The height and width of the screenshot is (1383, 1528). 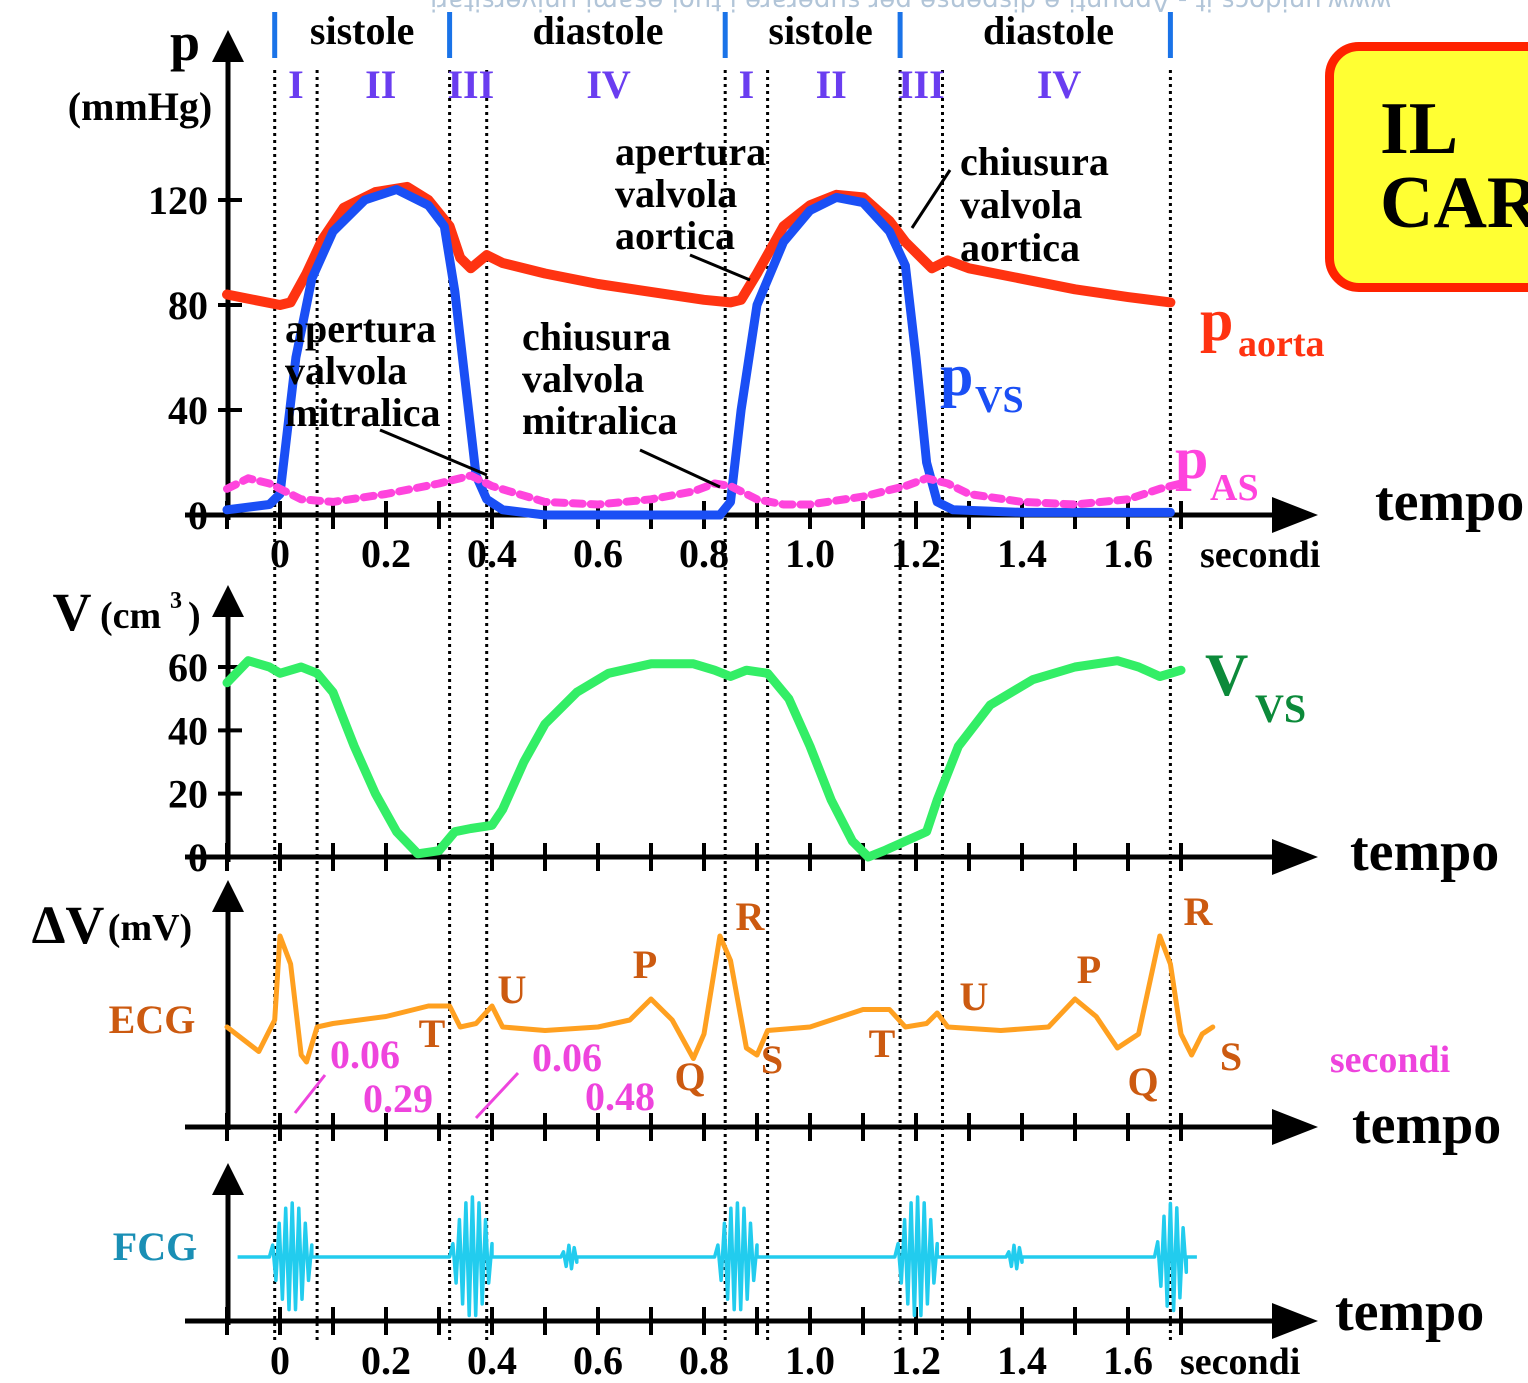 What do you see at coordinates (620, 1096) in the screenshot?
I see `interval-label-bottom: 0.48` at bounding box center [620, 1096].